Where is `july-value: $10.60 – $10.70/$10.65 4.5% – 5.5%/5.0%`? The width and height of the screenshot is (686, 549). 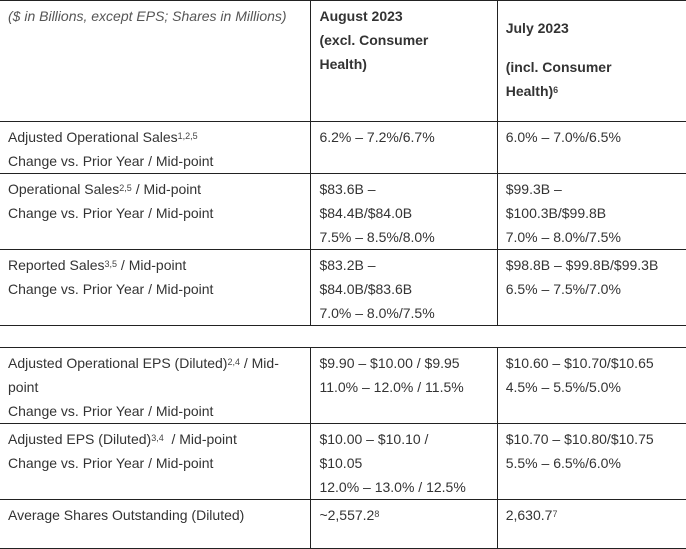 july-value: $10.60 – $10.70/$10.65 4.5% – 5.5%/5.0% is located at coordinates (591, 385).